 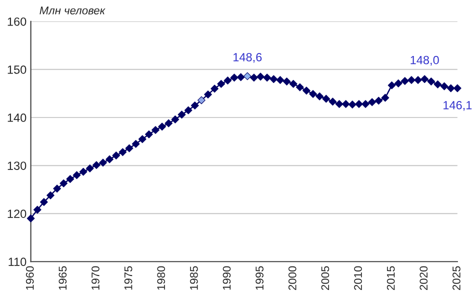 I want to click on x-tick-label: 1960, so click(x=30, y=278).